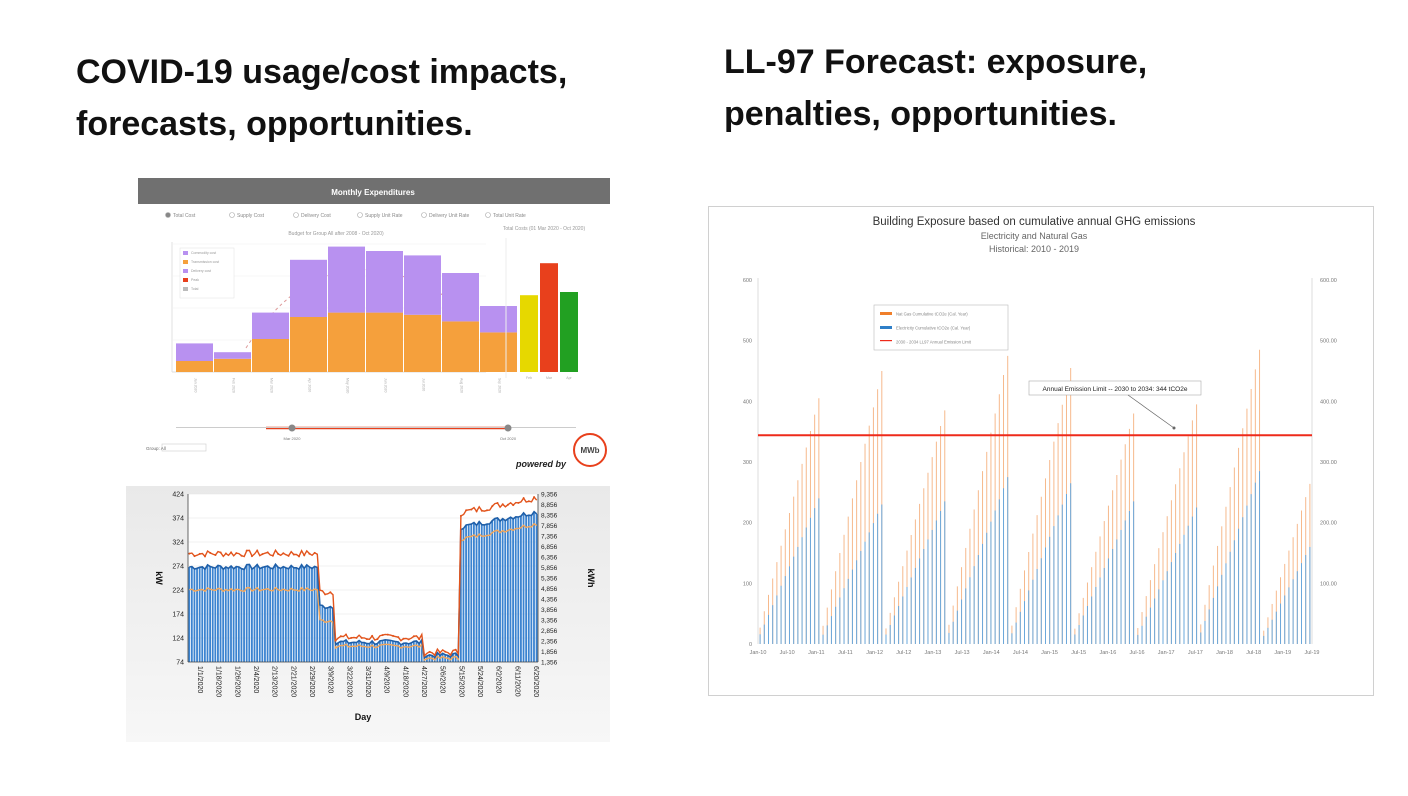  Describe the element at coordinates (196, 385) in the screenshot. I see `month-tick: Jan 2020` at that location.